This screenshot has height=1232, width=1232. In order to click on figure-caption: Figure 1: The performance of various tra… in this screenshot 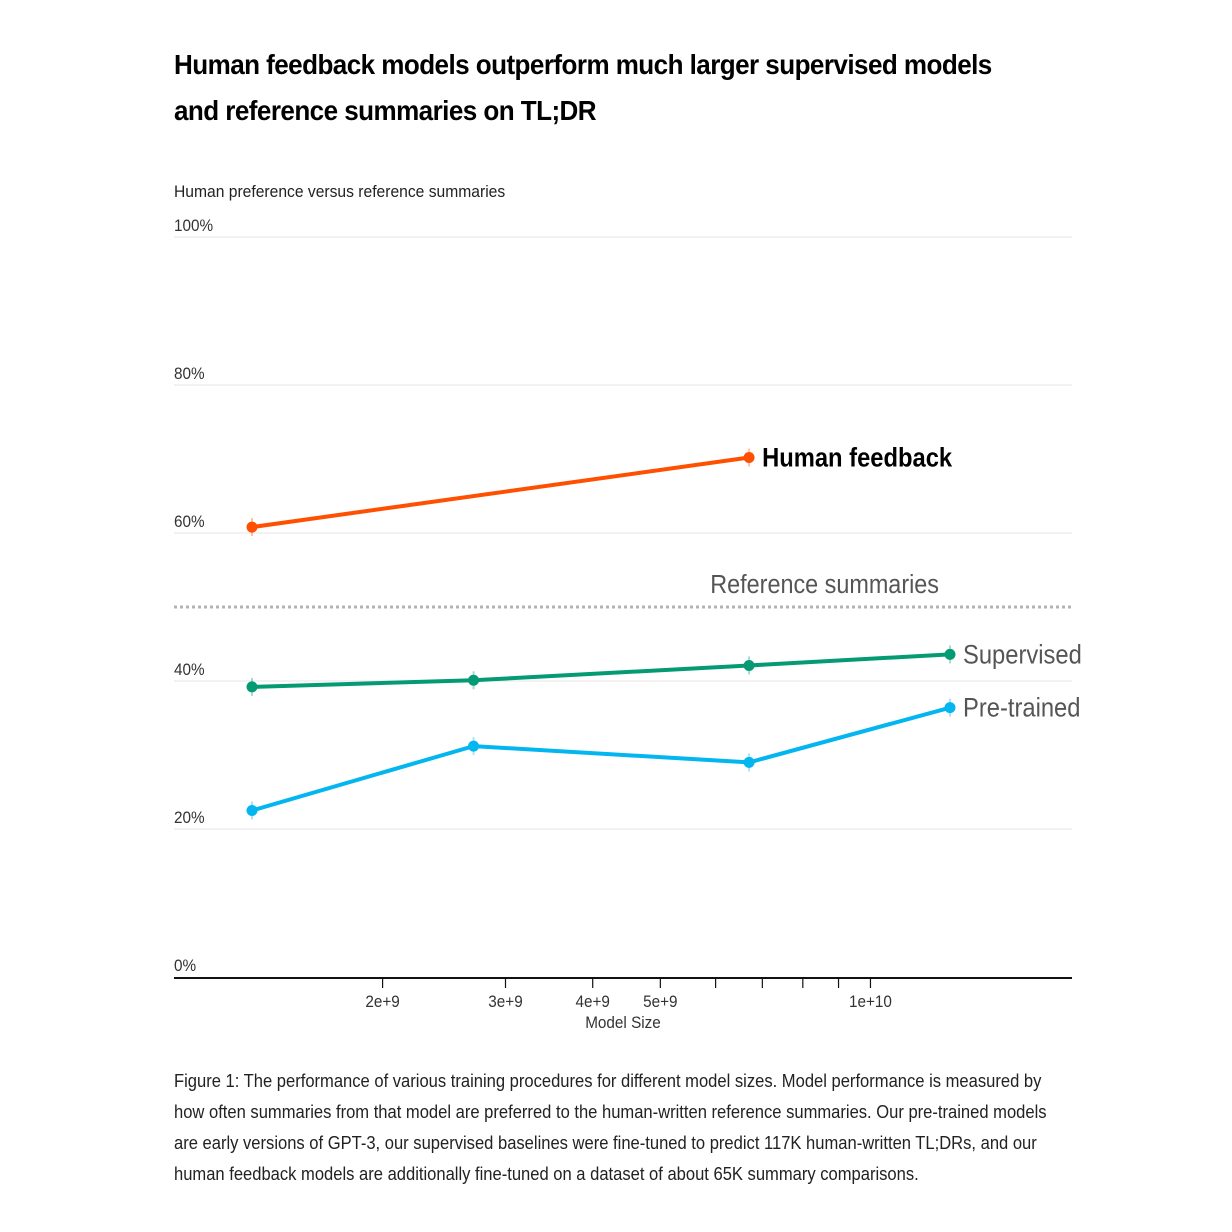, I will do `click(610, 1127)`.